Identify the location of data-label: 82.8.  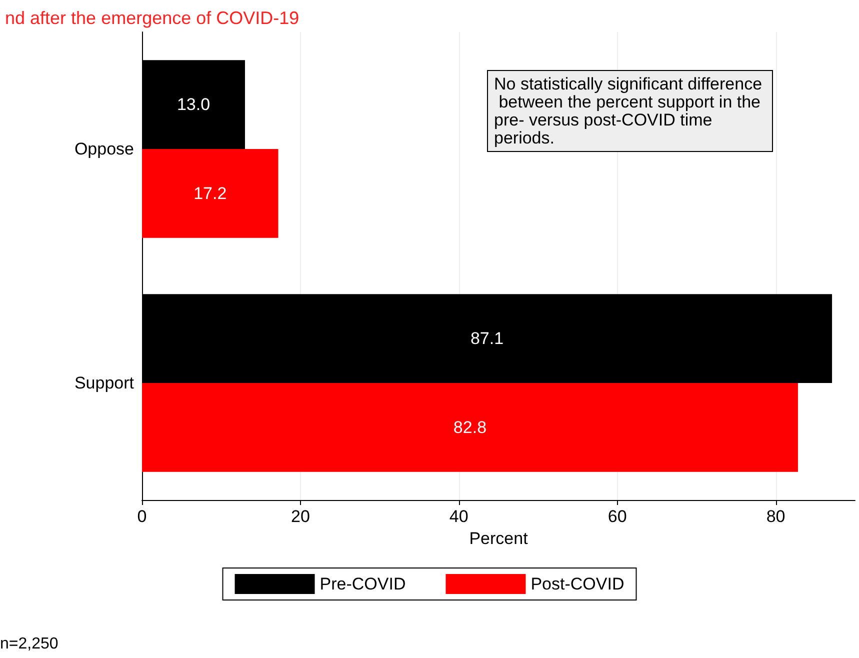
(470, 427).